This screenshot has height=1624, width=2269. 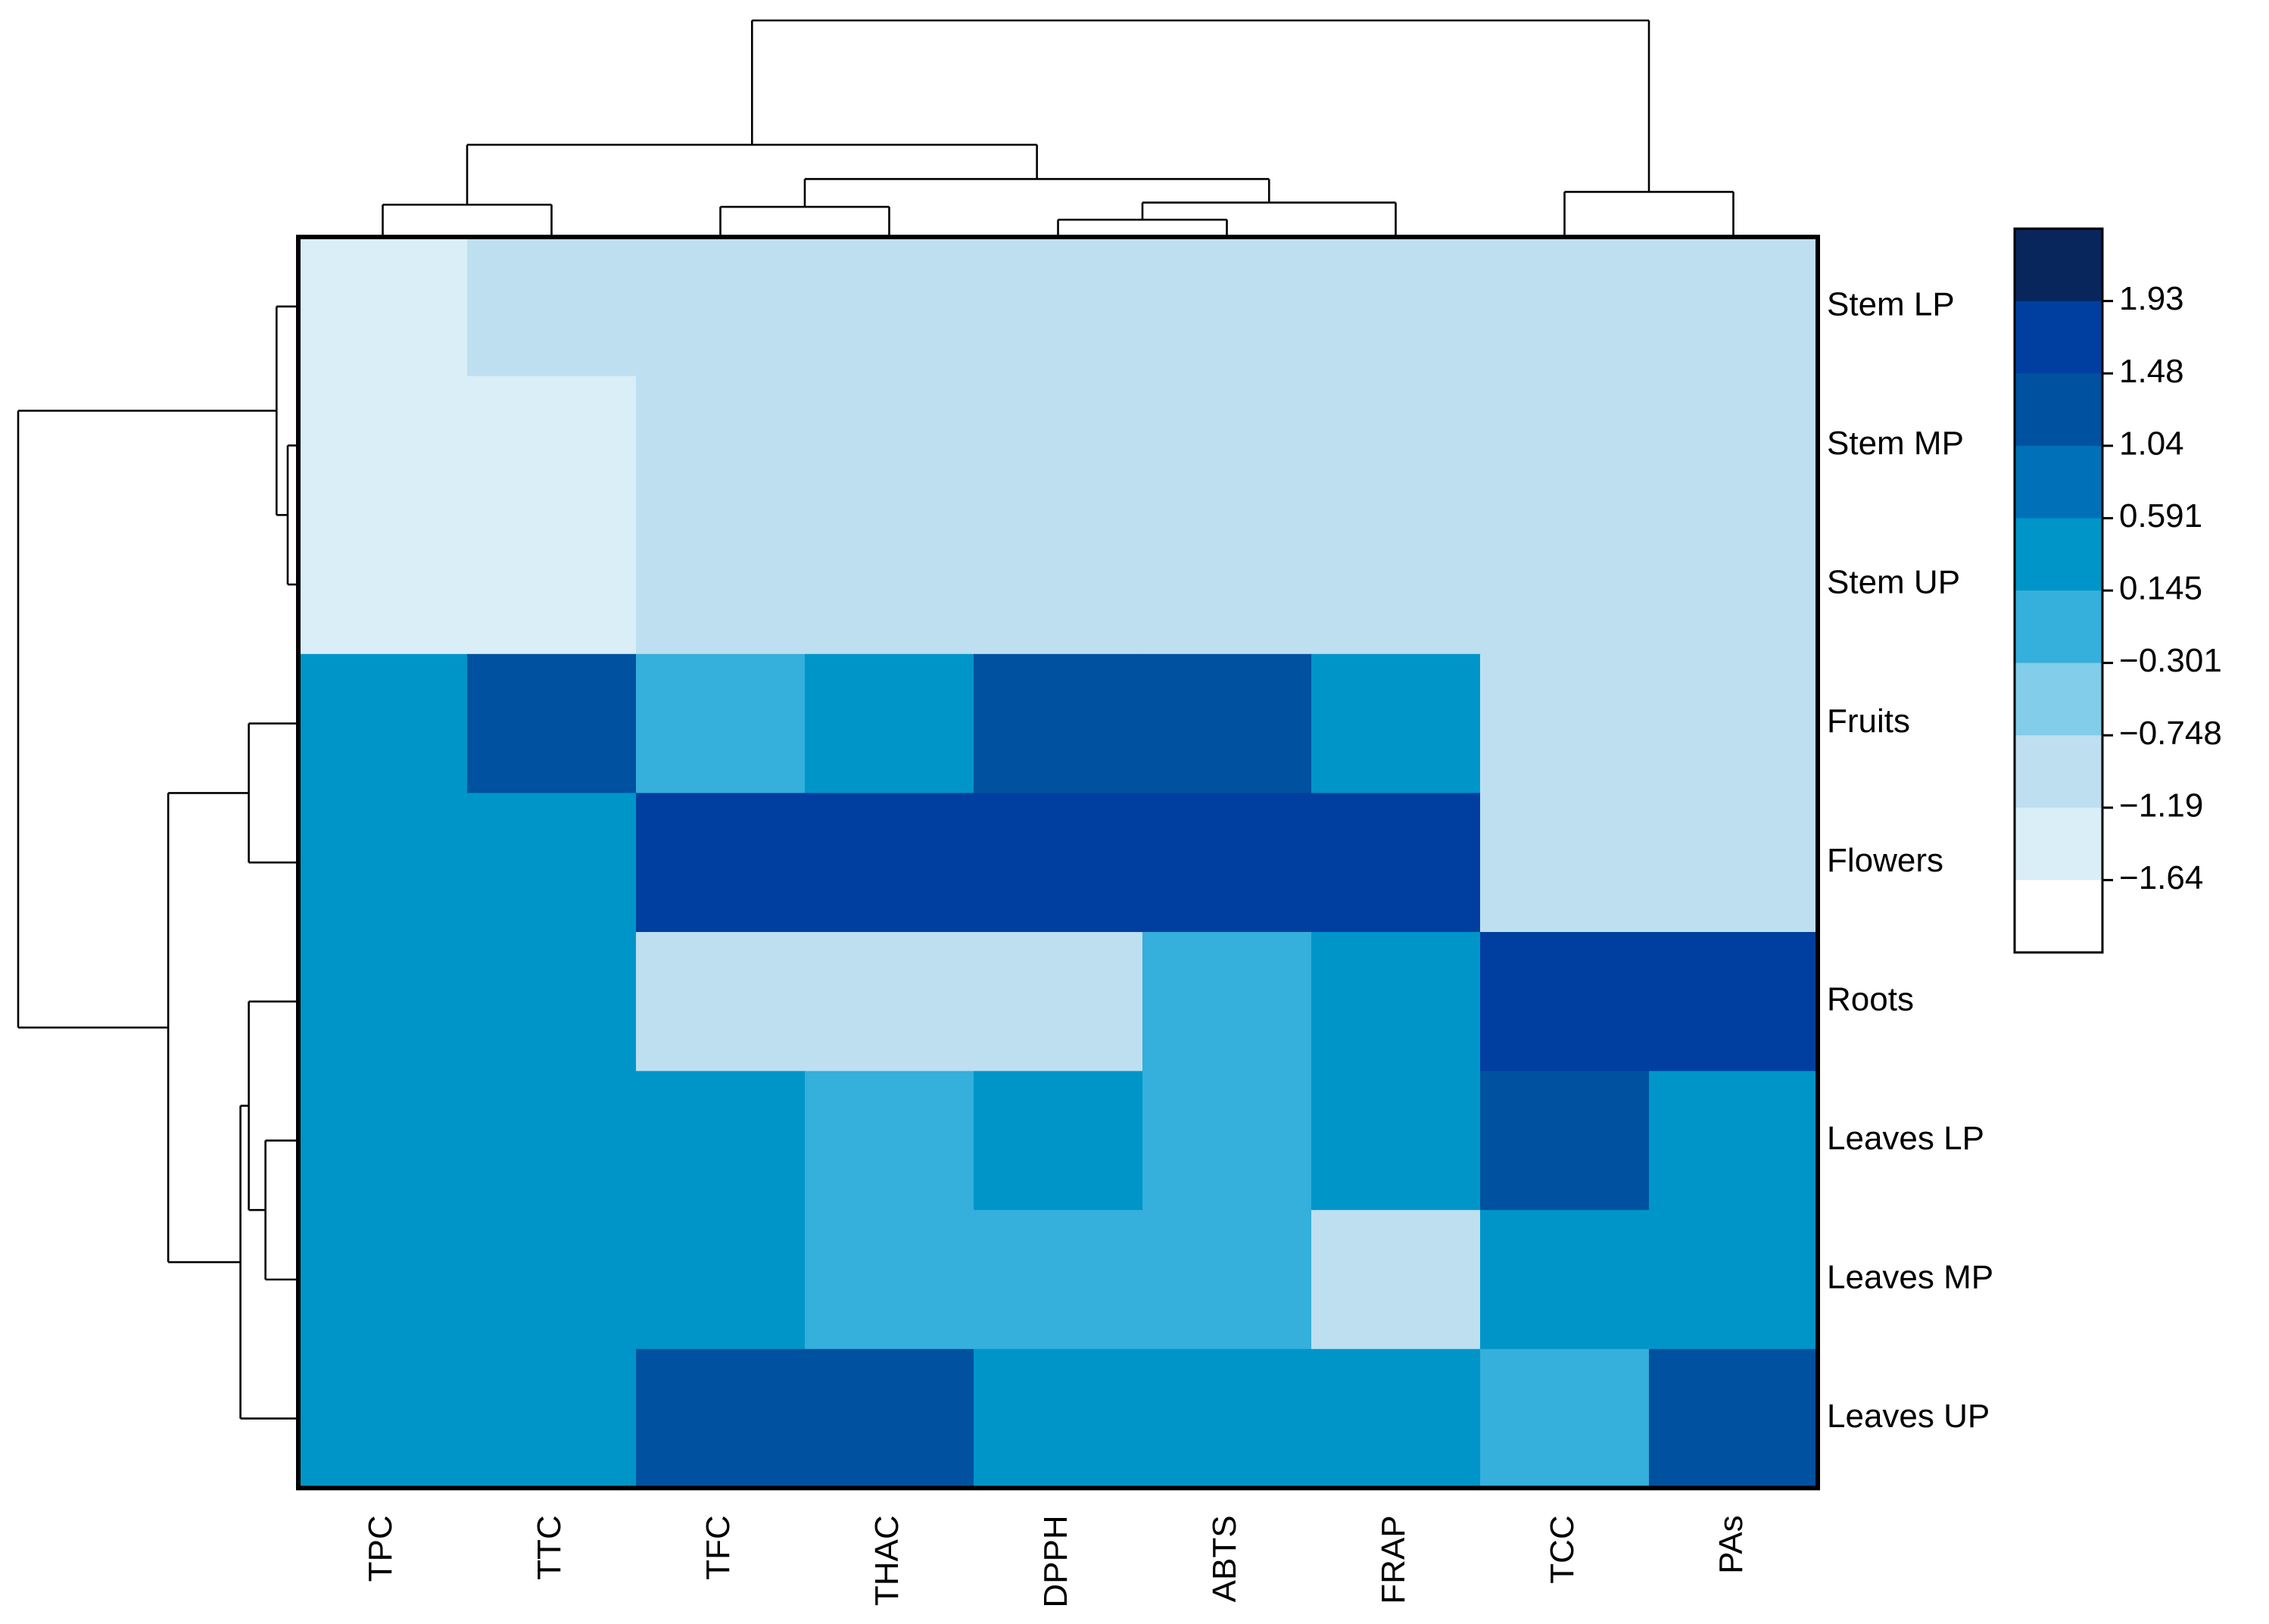 I want to click on heatmap-cell-leaves-up-frap, so click(x=1396, y=1418).